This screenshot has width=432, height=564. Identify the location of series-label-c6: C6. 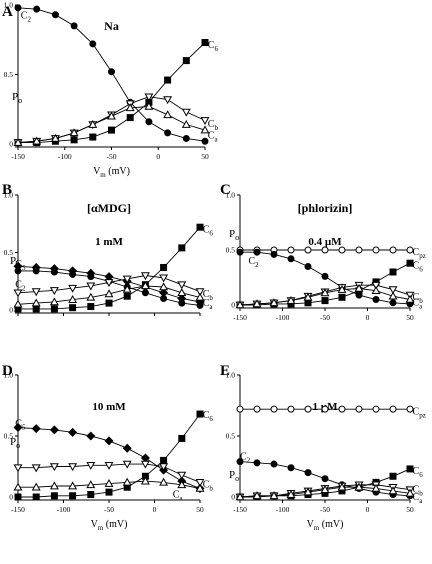
(208, 230).